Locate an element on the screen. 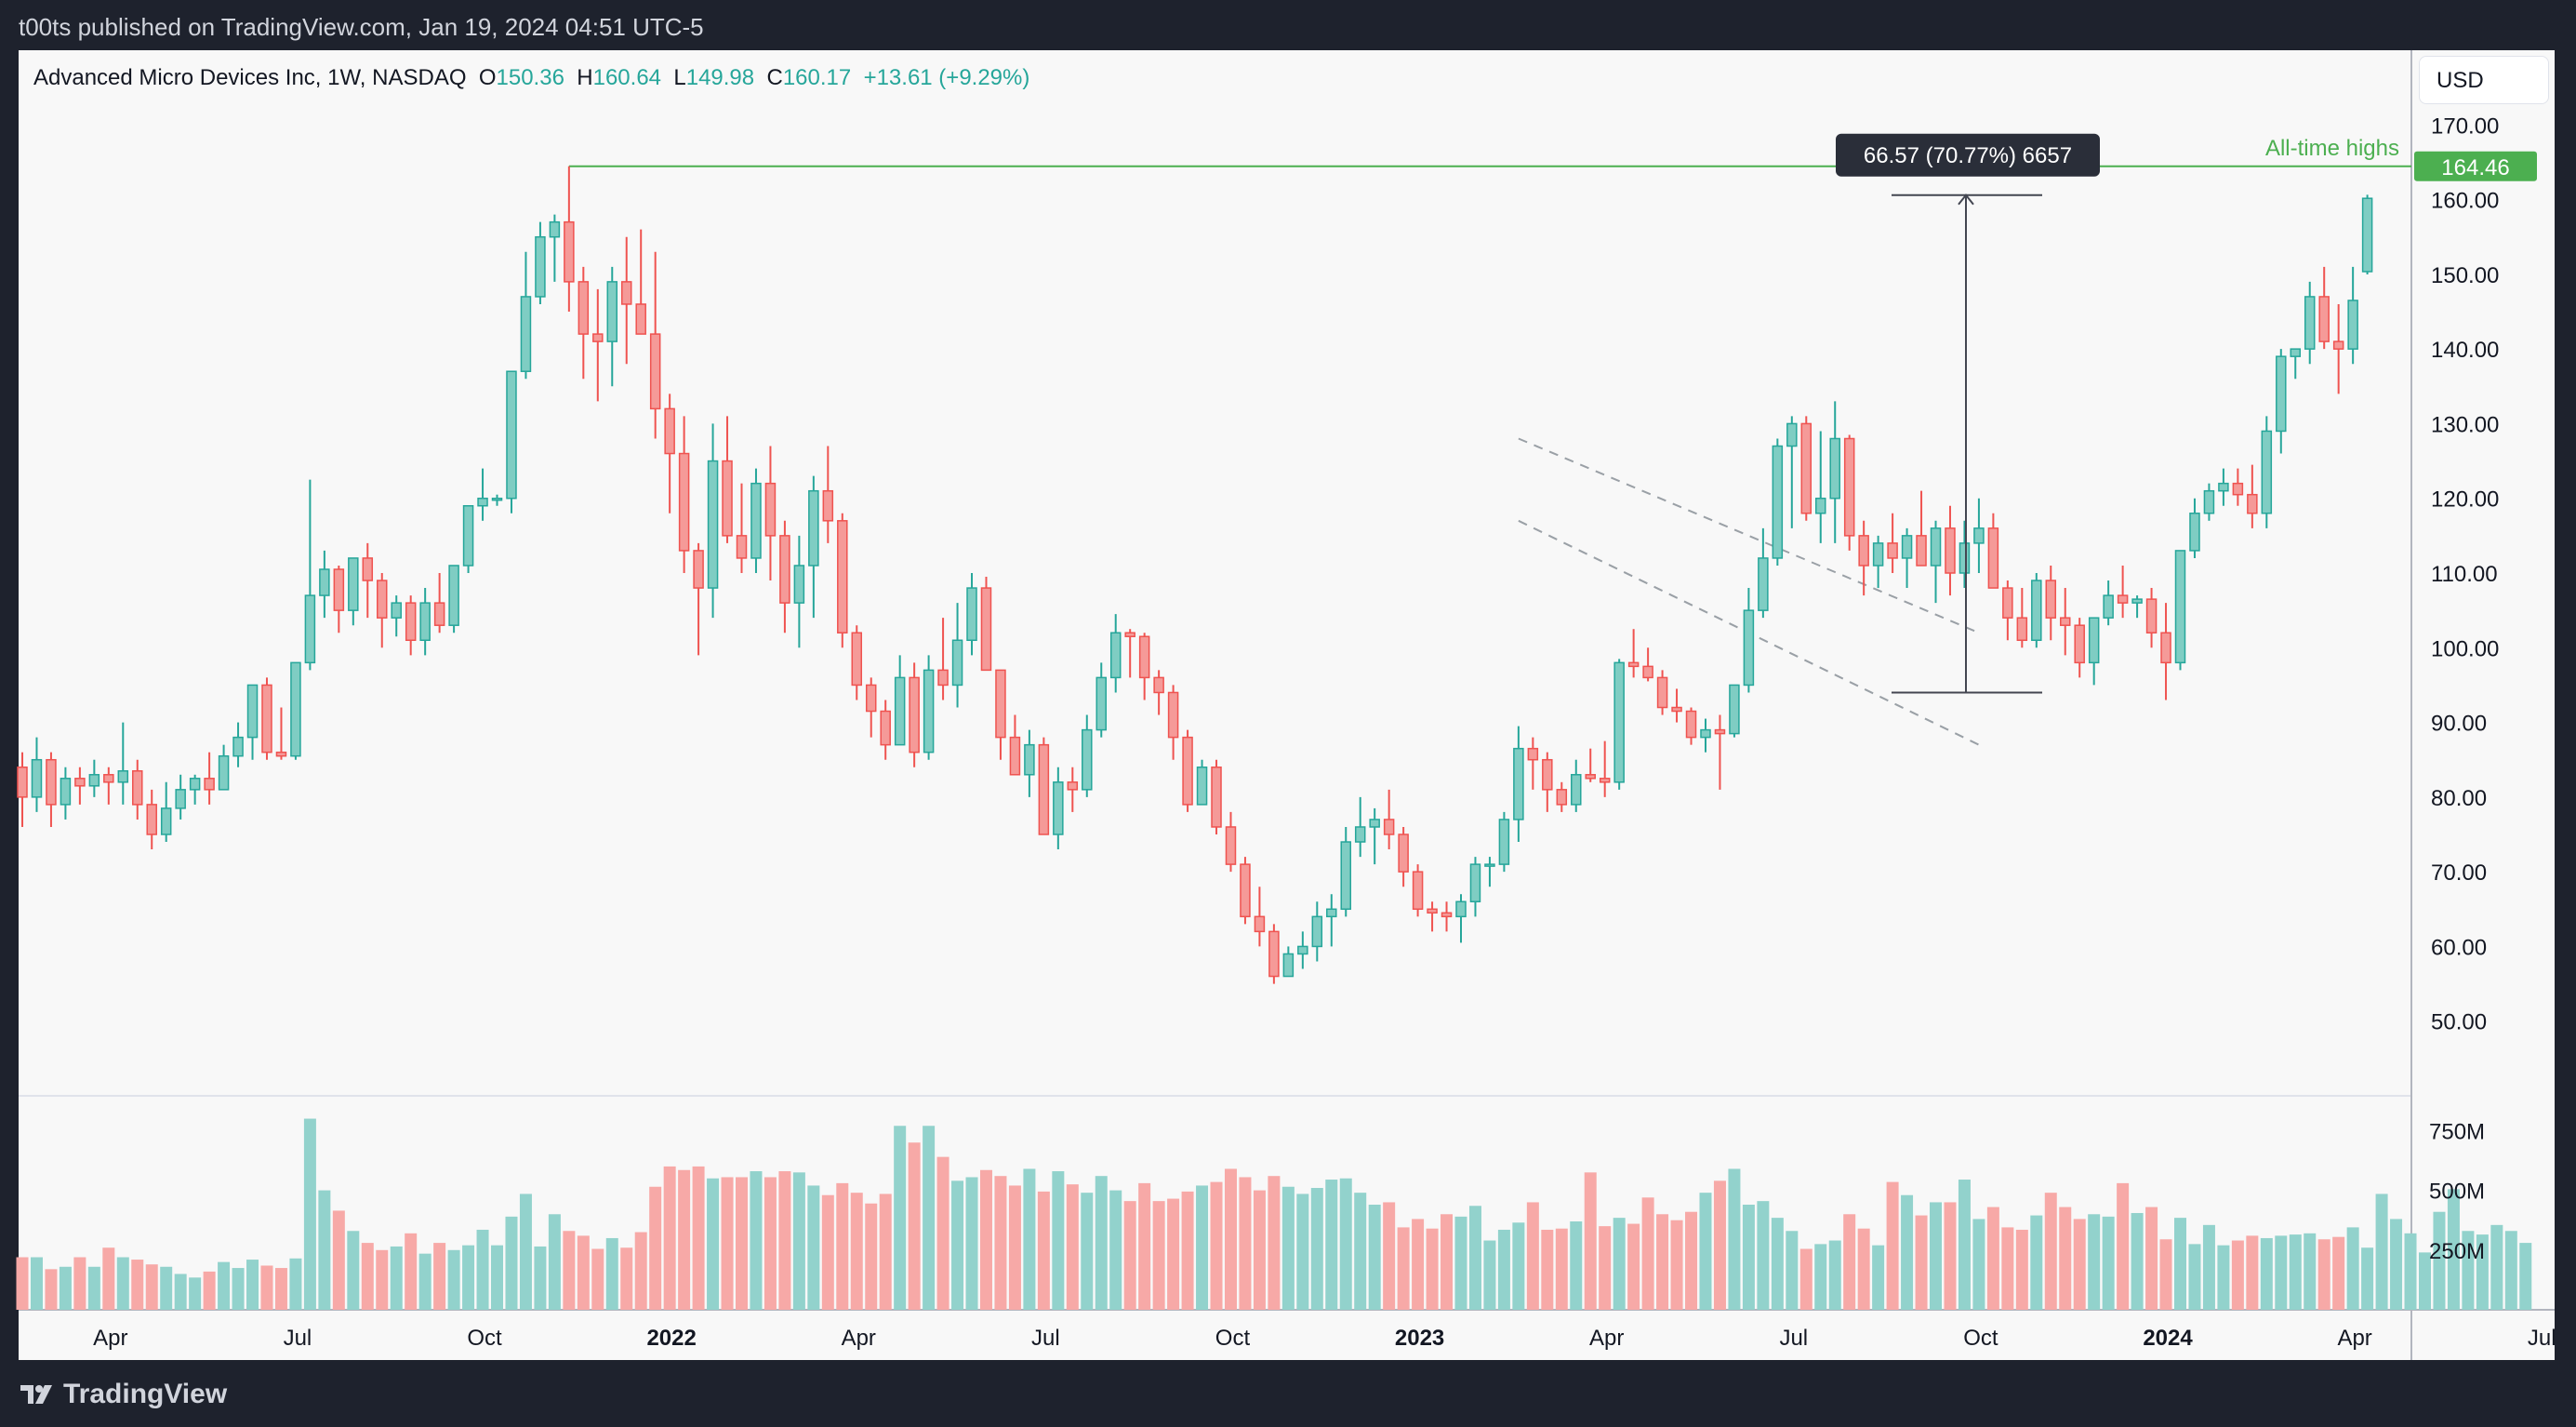 This screenshot has height=1427, width=2576. tradingview-brand: TradingView is located at coordinates (145, 1394).